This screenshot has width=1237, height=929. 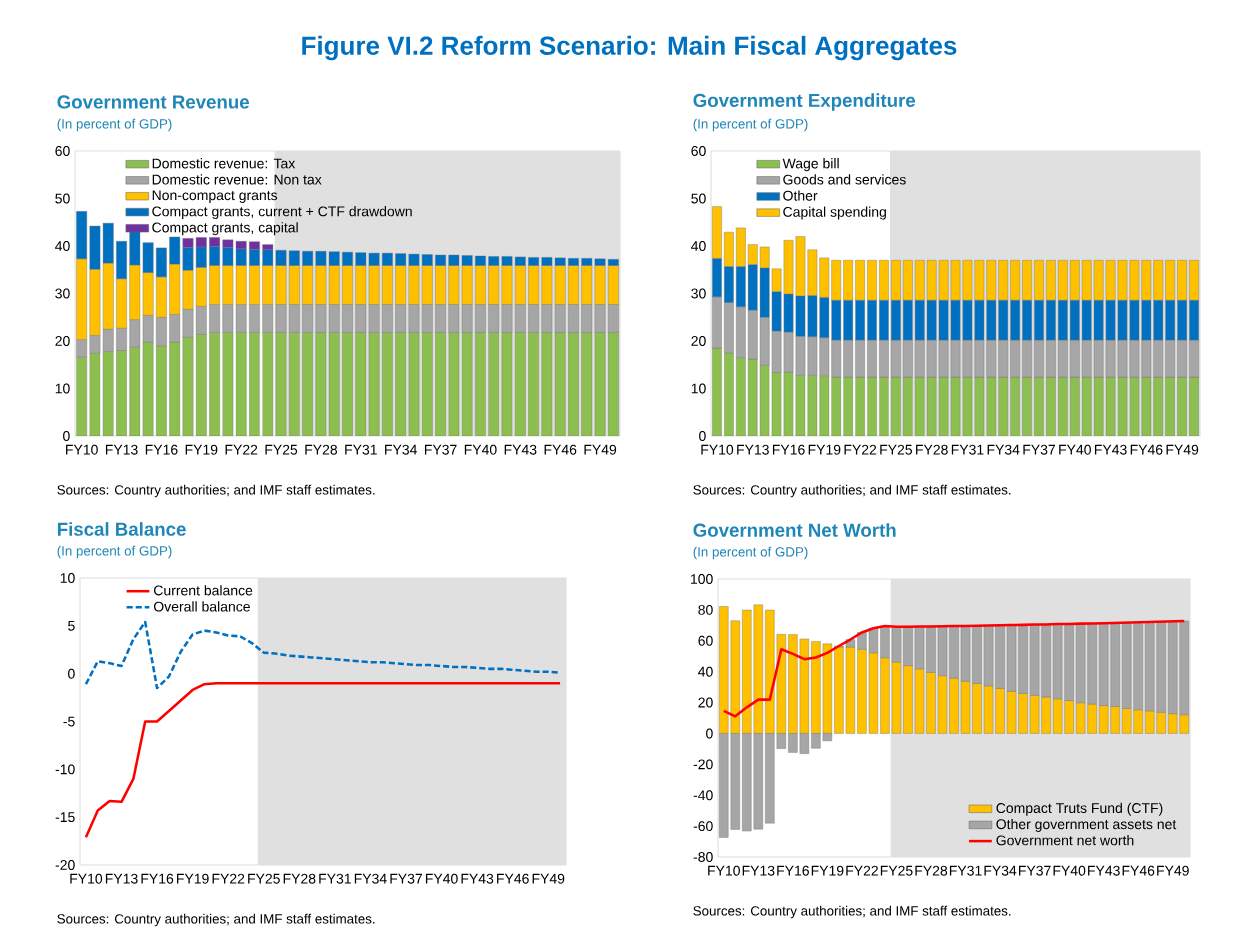 What do you see at coordinates (282, 213) in the screenshot?
I see `legend-label: Compact grants, current + CTF drawdown` at bounding box center [282, 213].